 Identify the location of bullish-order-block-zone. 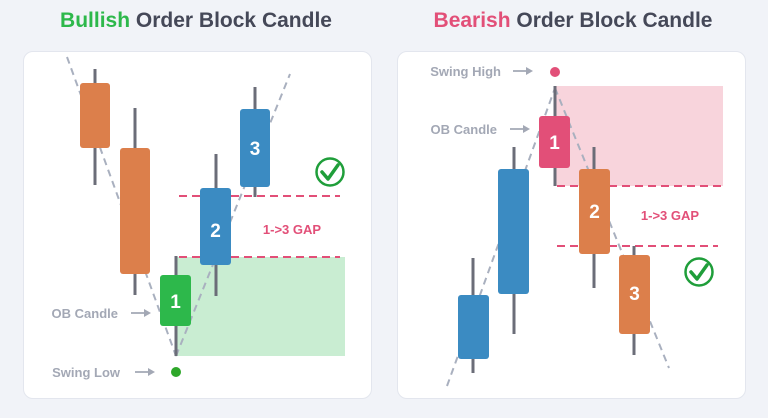
(261, 306).